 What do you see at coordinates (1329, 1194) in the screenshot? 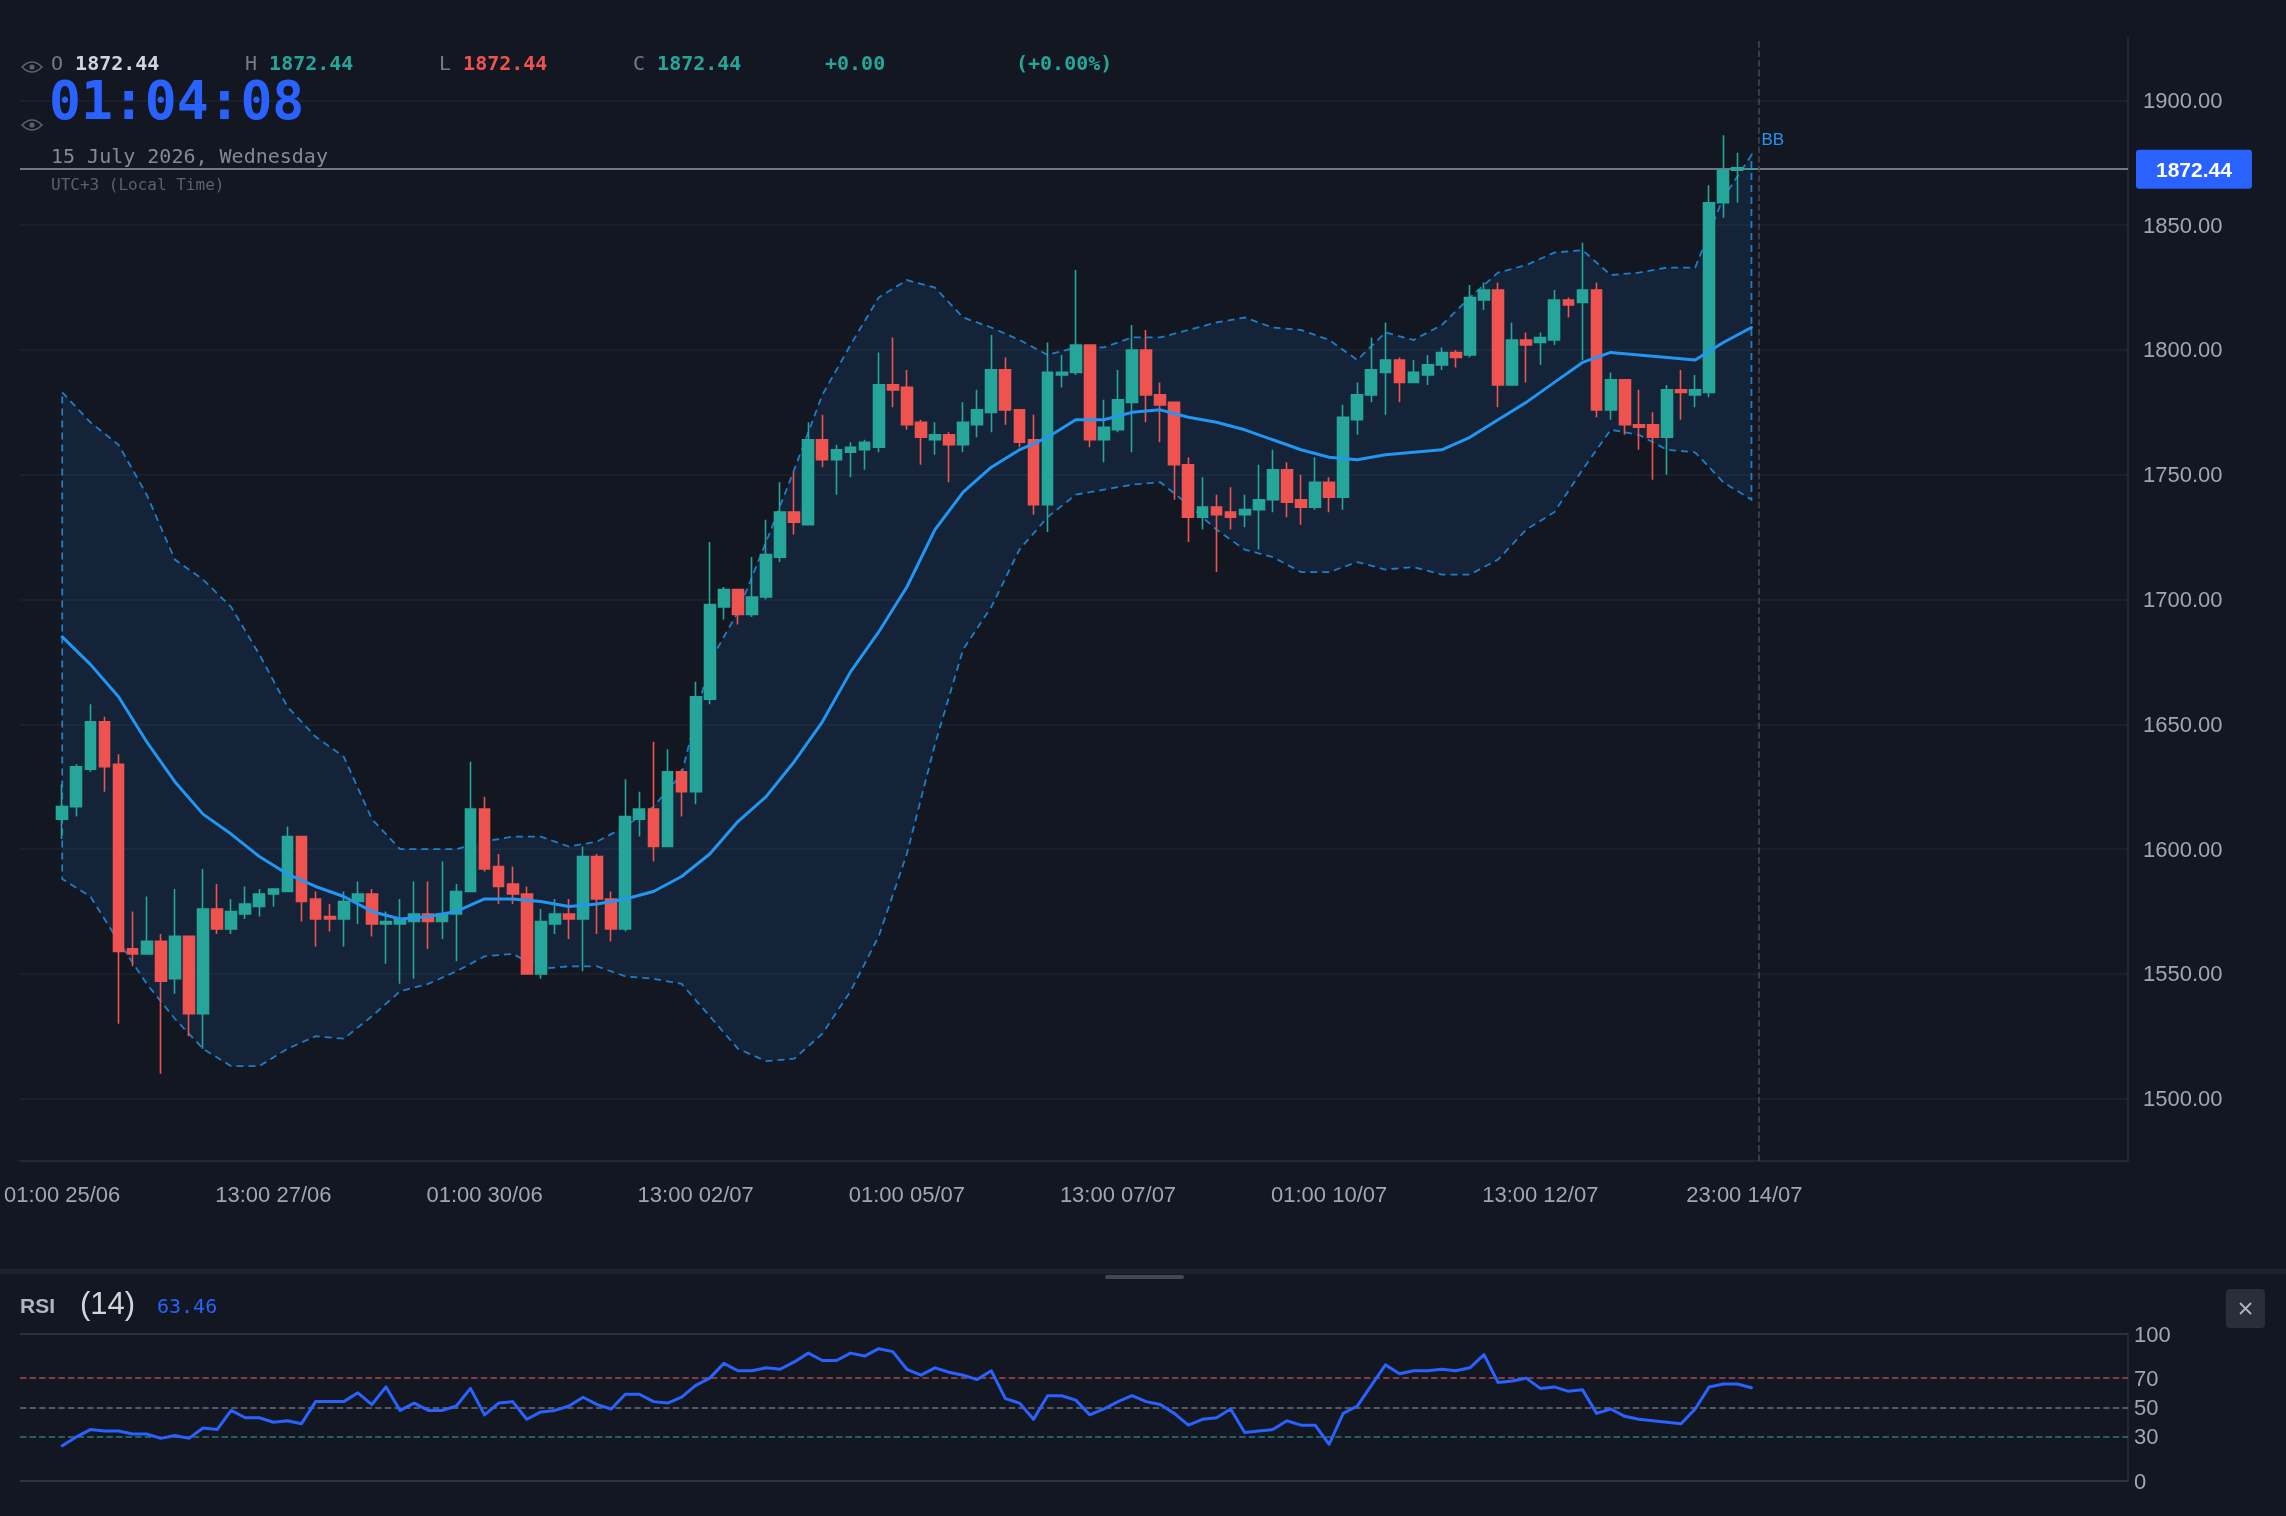
I see `x-tick-label: 01:00 10/07` at bounding box center [1329, 1194].